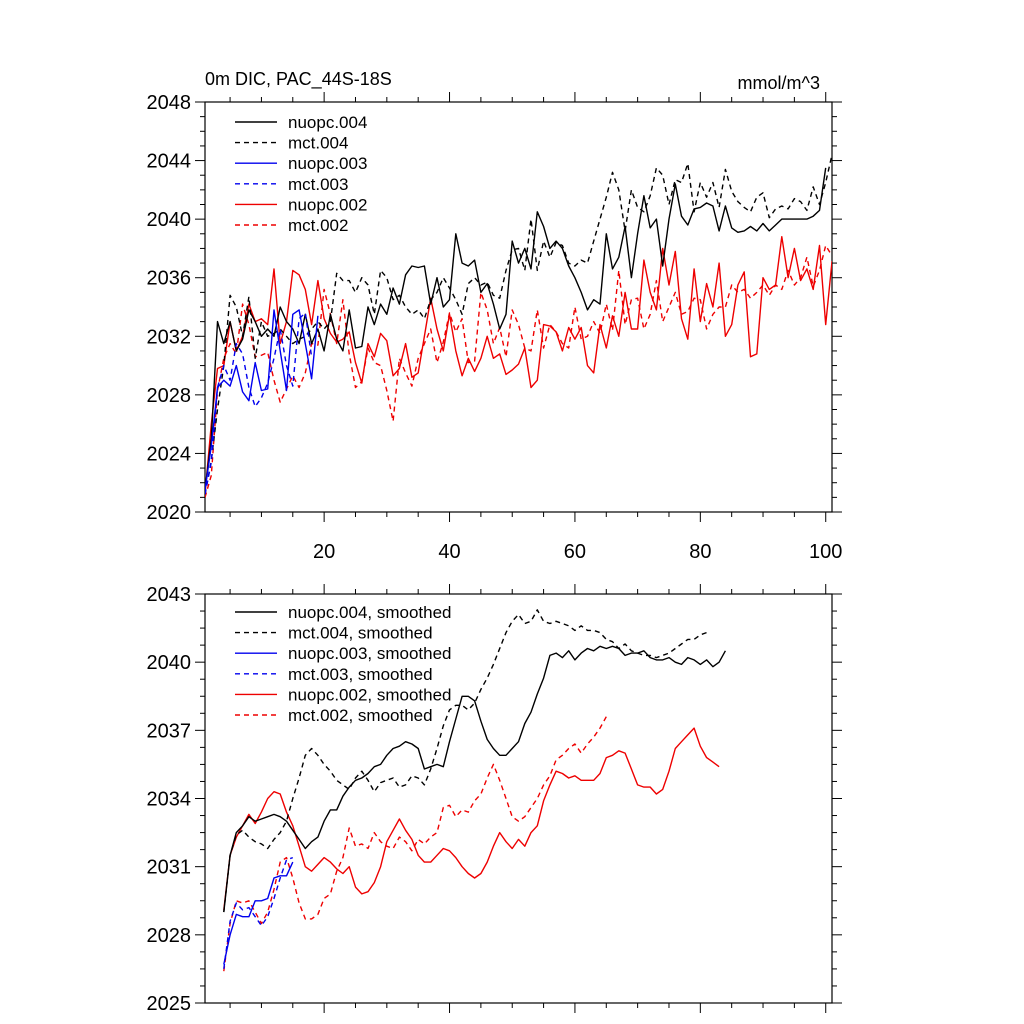 The width and height of the screenshot is (1024, 1024). I want to click on series-line-nuopc-003-smoothed, so click(258, 913).